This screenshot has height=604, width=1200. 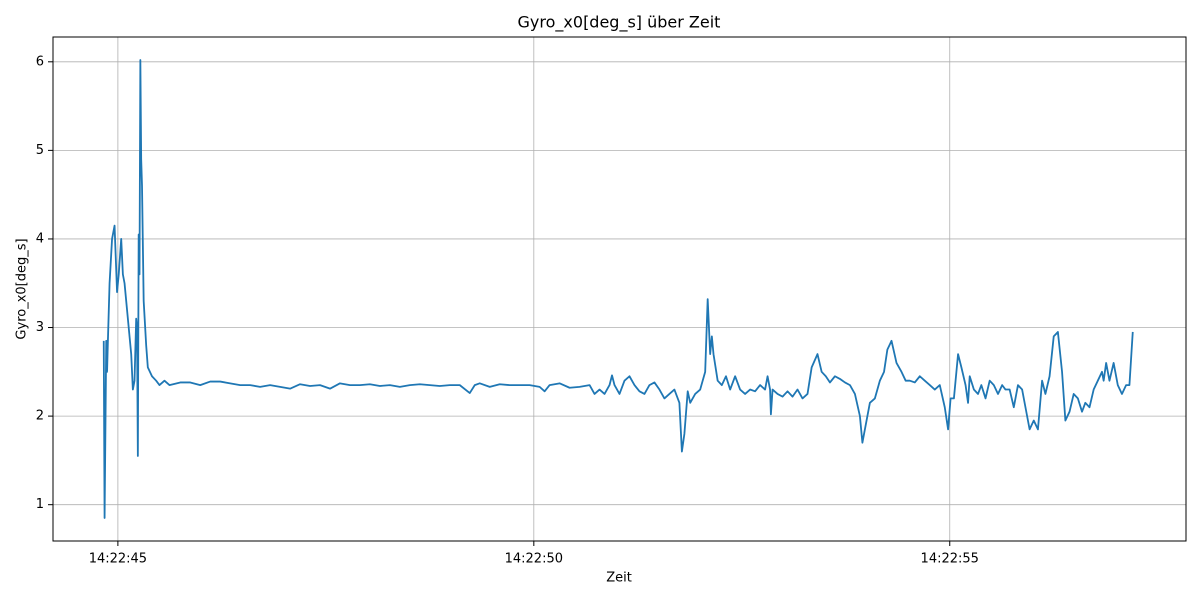 I want to click on y-tick-label: 2, so click(x=40, y=416).